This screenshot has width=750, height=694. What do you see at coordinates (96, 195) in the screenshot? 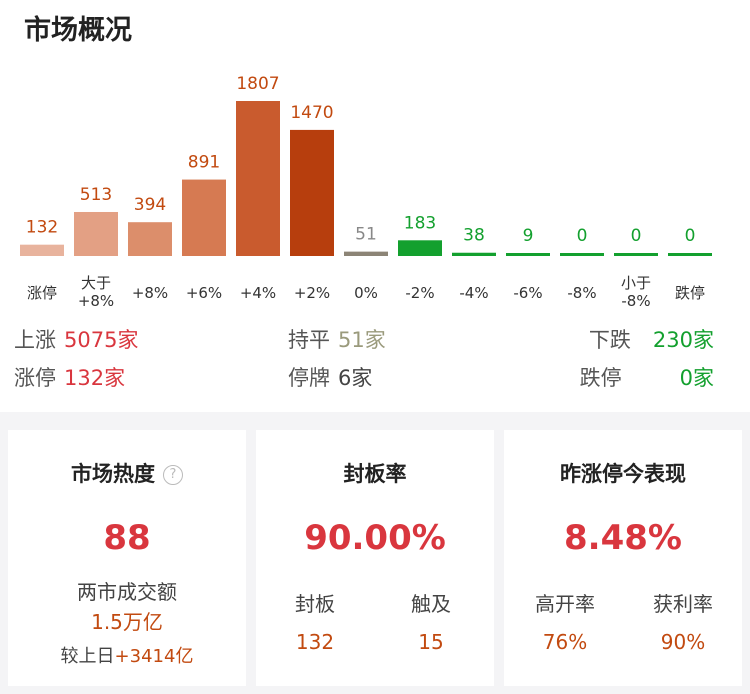
I see `bar-value-label-1: 513` at bounding box center [96, 195].